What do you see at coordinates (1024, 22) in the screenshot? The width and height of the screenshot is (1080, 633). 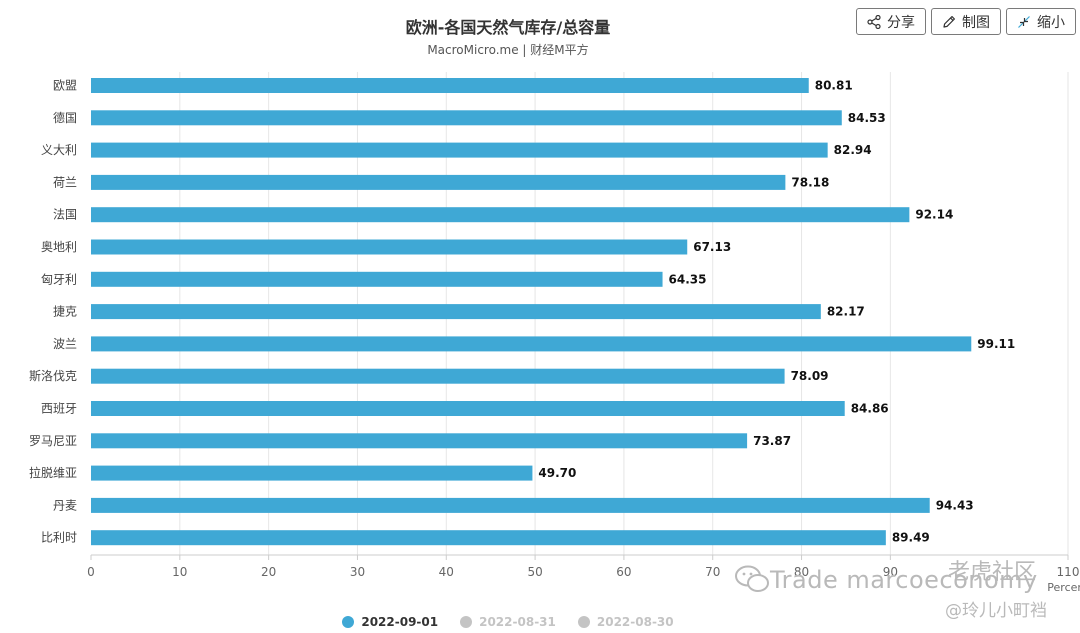 I see `shrink-icon` at bounding box center [1024, 22].